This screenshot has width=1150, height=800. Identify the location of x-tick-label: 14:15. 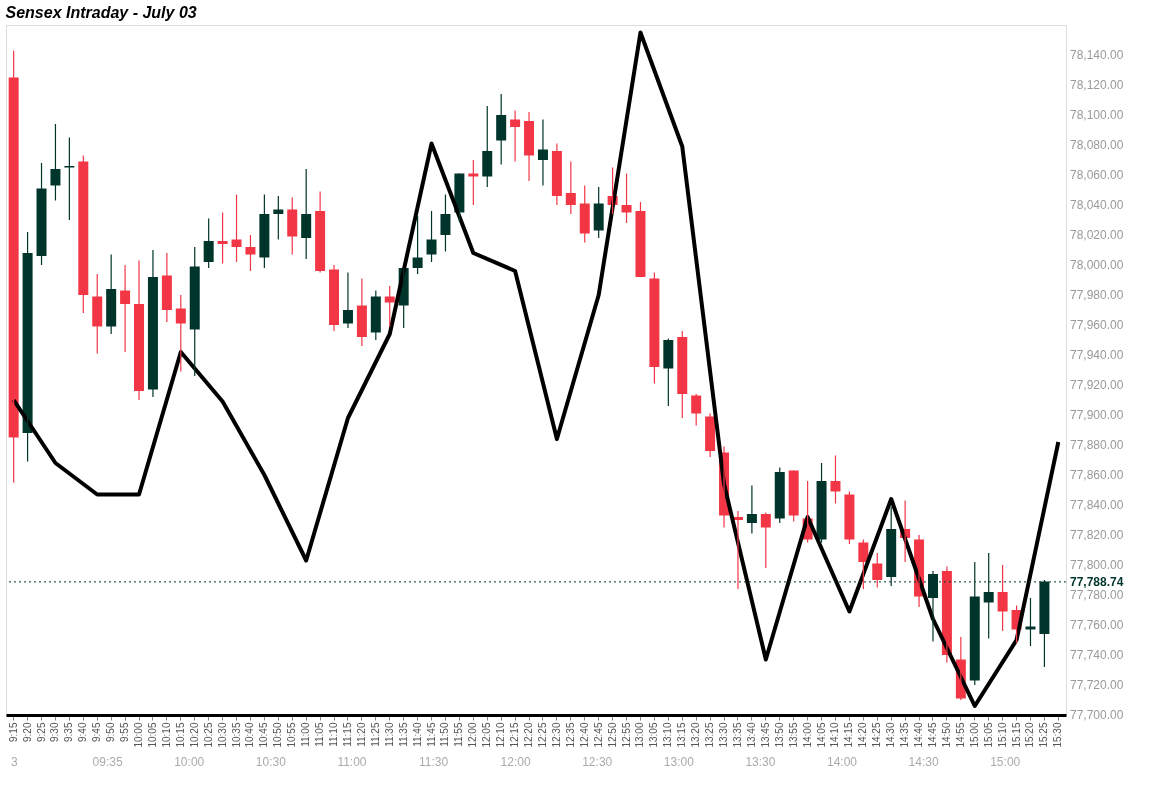
(849, 735).